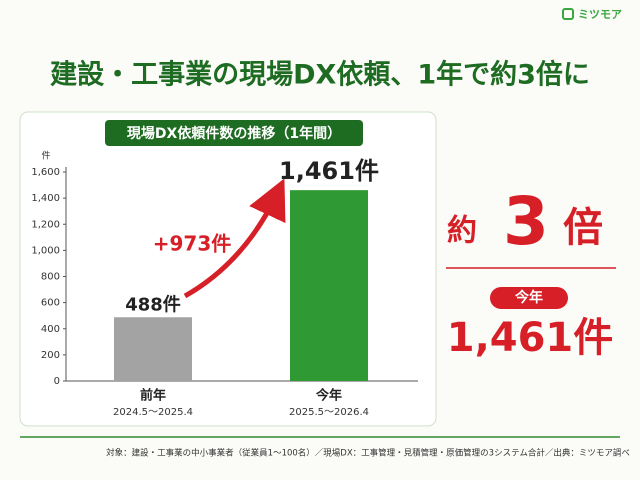 This screenshot has width=640, height=480. Describe the element at coordinates (568, 14) in the screenshot. I see `logo-icon` at that location.